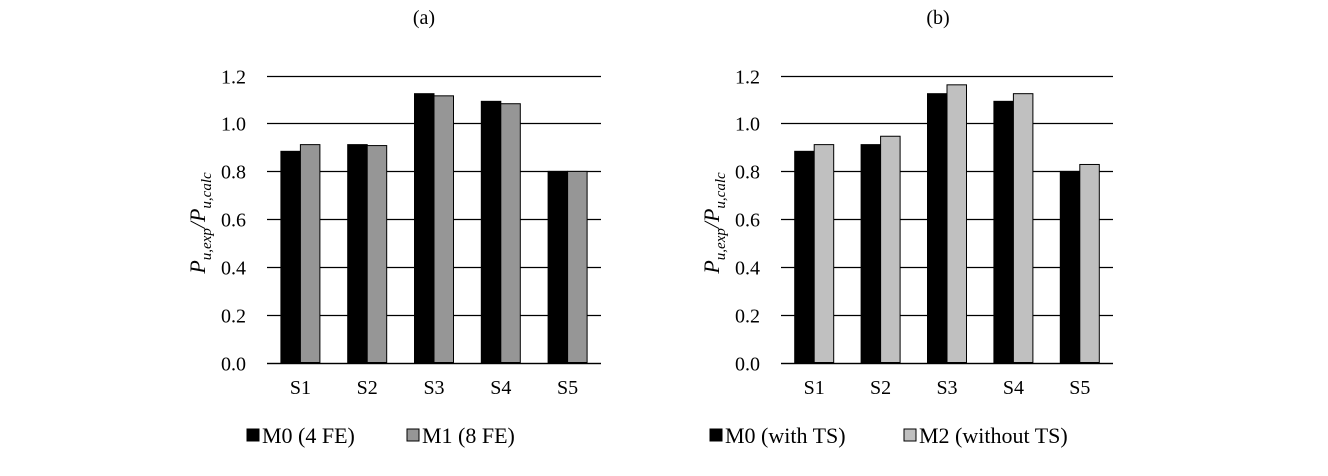  What do you see at coordinates (993, 435) in the screenshot?
I see `legend-label: M2 (without TS)` at bounding box center [993, 435].